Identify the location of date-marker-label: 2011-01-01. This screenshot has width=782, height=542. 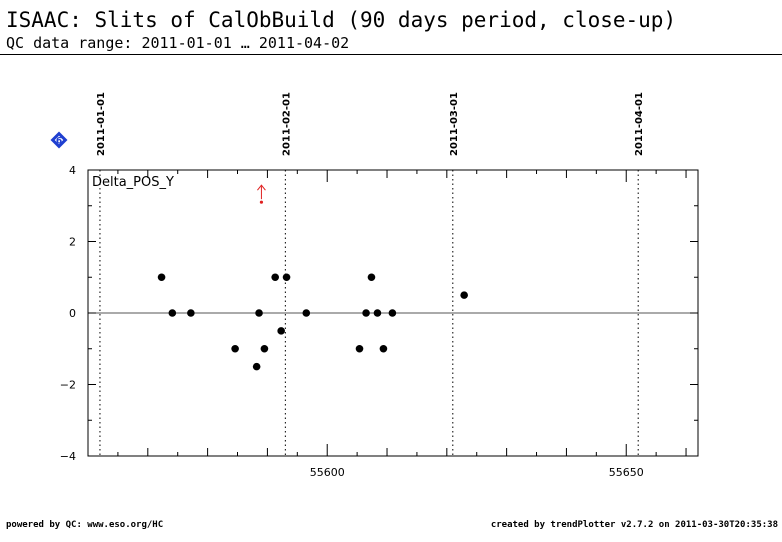
(101, 124).